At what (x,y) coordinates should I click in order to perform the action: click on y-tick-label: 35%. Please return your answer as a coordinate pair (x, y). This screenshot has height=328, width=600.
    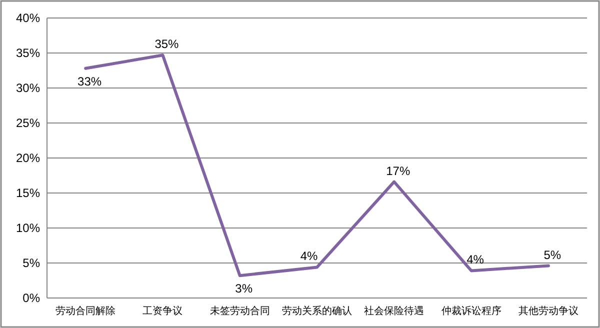
    Looking at the image, I should click on (28, 53).